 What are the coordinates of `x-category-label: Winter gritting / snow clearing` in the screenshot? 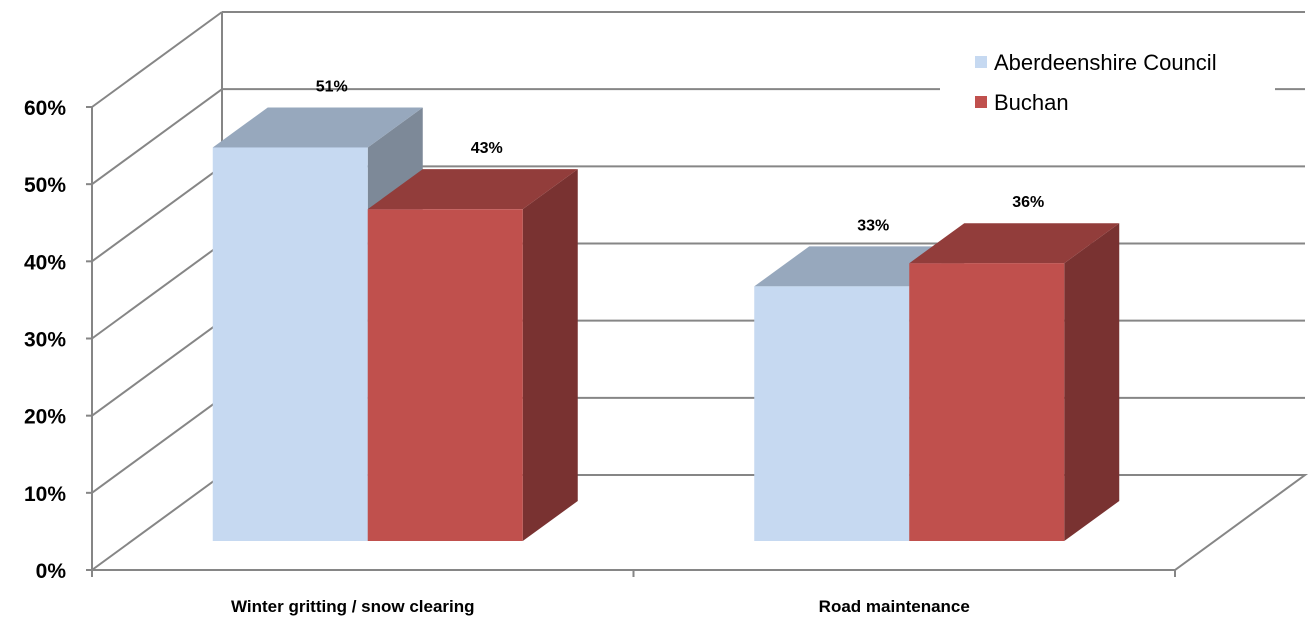 It's located at (353, 606).